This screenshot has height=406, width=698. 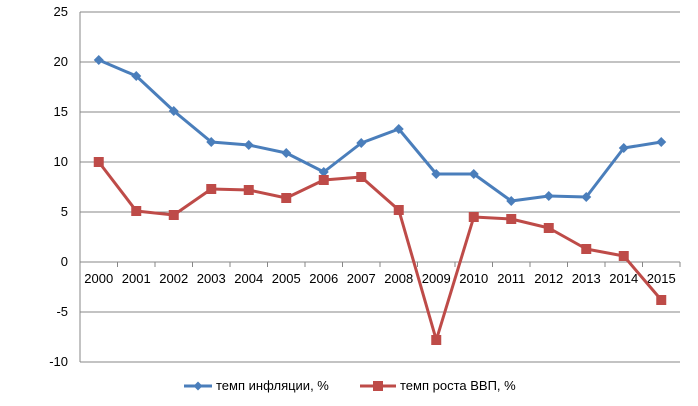 I want to click on x-tick-label: 2013, so click(x=586, y=278).